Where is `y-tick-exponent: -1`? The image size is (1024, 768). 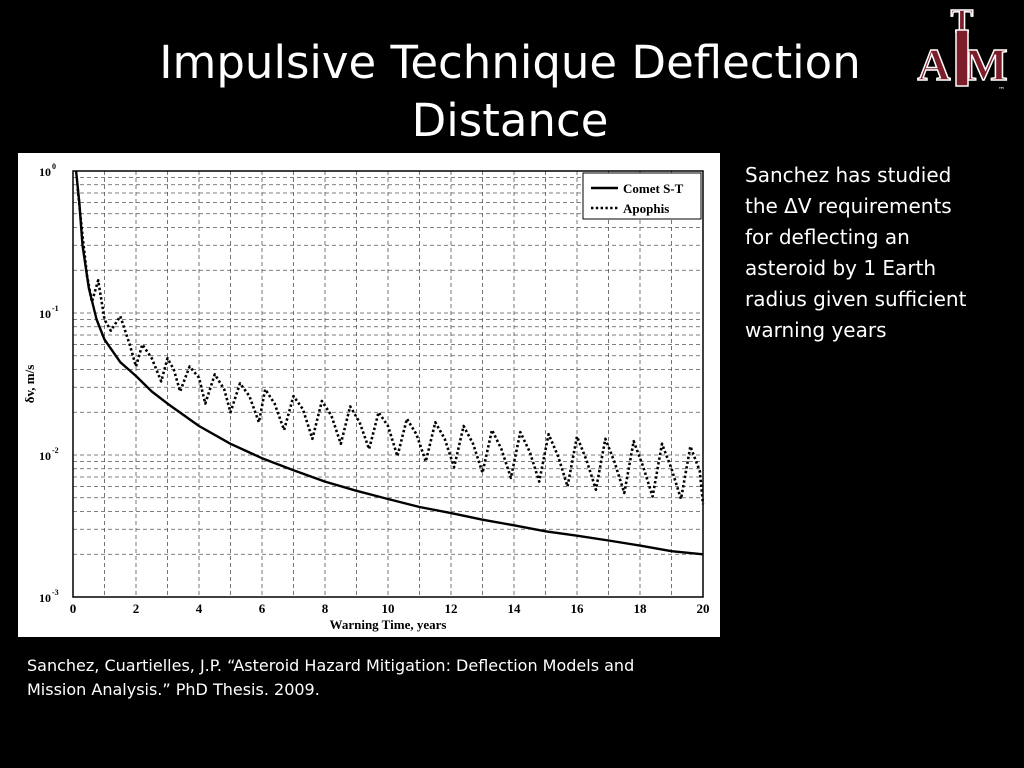 y-tick-exponent: -1 is located at coordinates (55, 308).